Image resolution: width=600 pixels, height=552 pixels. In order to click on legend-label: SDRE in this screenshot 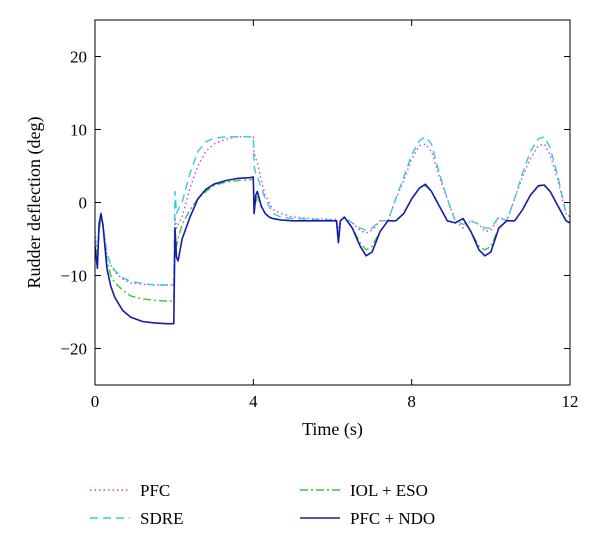, I will do `click(161, 518)`.